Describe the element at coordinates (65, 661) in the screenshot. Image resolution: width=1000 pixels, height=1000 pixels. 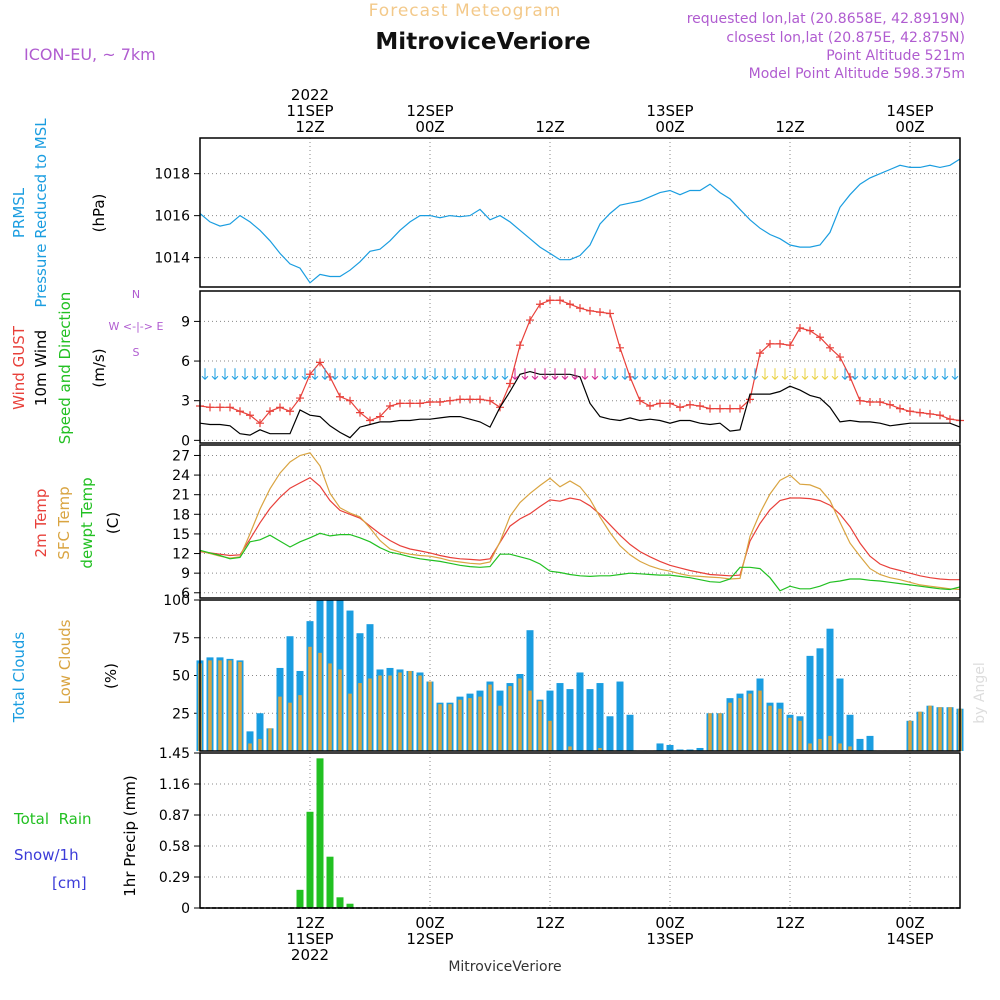
I see `low-clouds-label: Low Clouds` at that location.